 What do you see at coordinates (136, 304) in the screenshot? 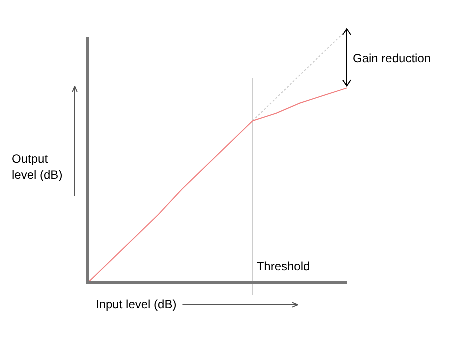
I see `x-axis-title: Input level (dB)` at bounding box center [136, 304].